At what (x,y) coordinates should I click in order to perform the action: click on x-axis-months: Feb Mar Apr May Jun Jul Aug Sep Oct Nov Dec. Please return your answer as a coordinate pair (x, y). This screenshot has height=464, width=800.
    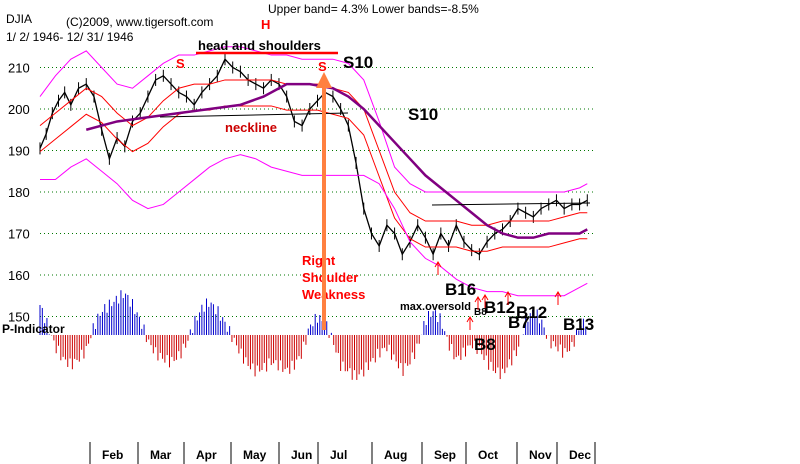
    Looking at the image, I should click on (400, 450).